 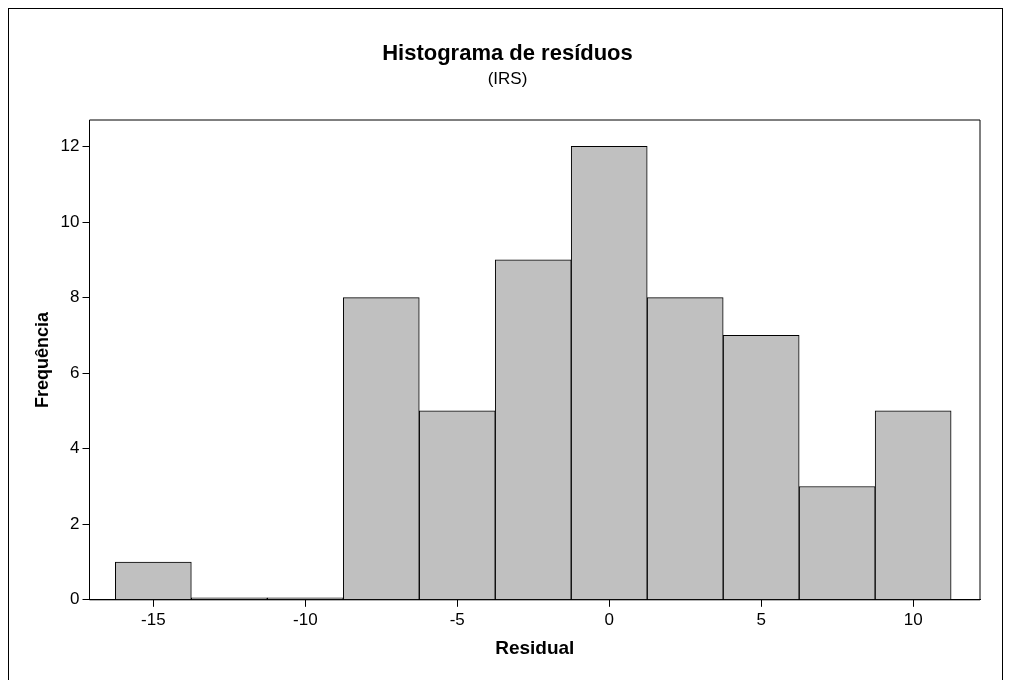 What do you see at coordinates (535, 647) in the screenshot?
I see `x-axis-title: Residual` at bounding box center [535, 647].